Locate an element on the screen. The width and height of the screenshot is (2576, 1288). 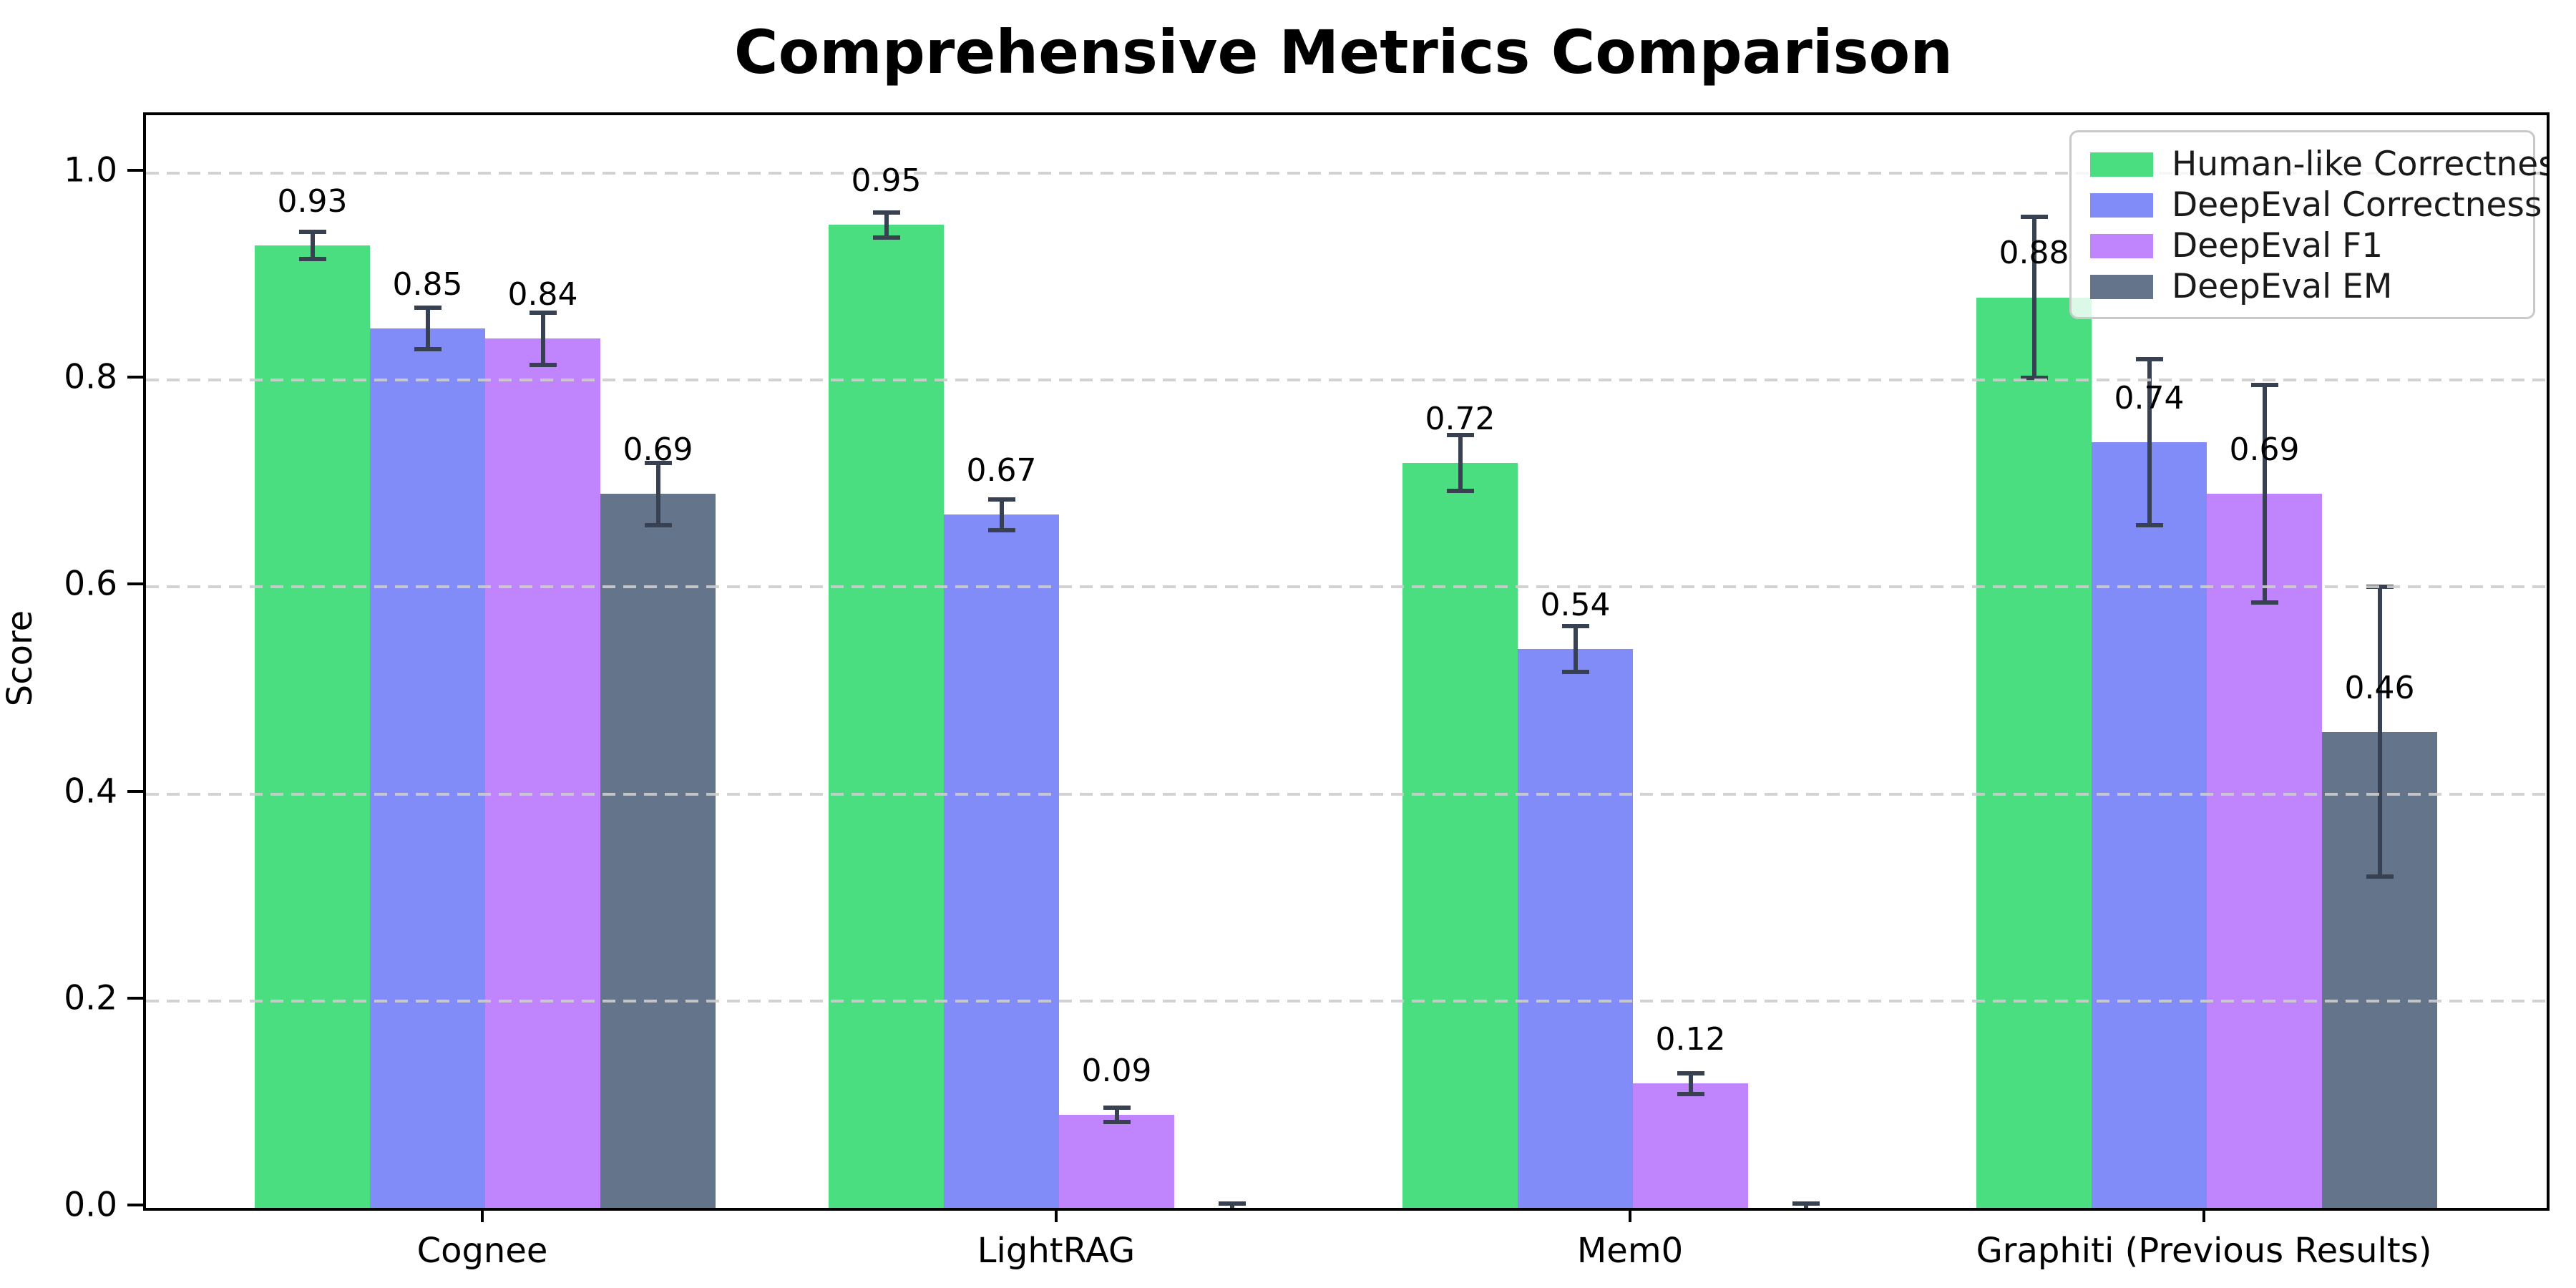
chart-title: Comprehensive Metrics Comparison is located at coordinates (1343, 52).